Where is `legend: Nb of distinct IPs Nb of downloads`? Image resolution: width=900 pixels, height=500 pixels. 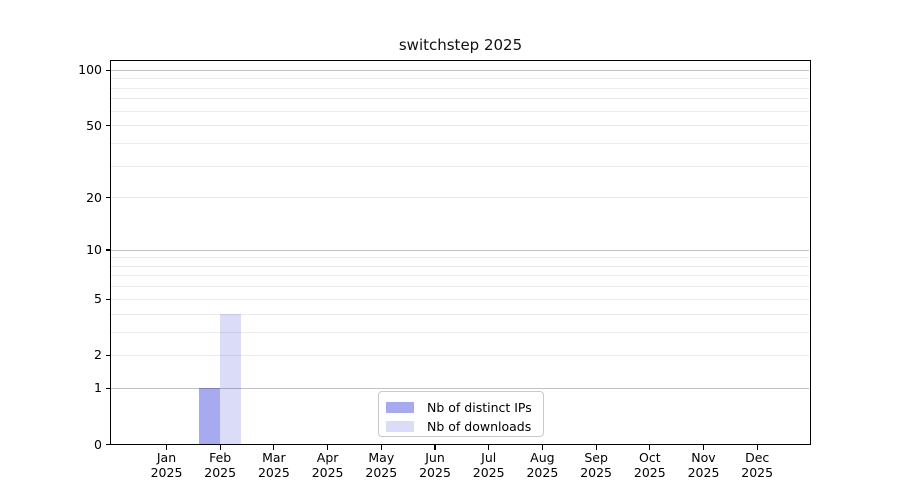
legend: Nb of distinct IPs Nb of downloads is located at coordinates (461, 414).